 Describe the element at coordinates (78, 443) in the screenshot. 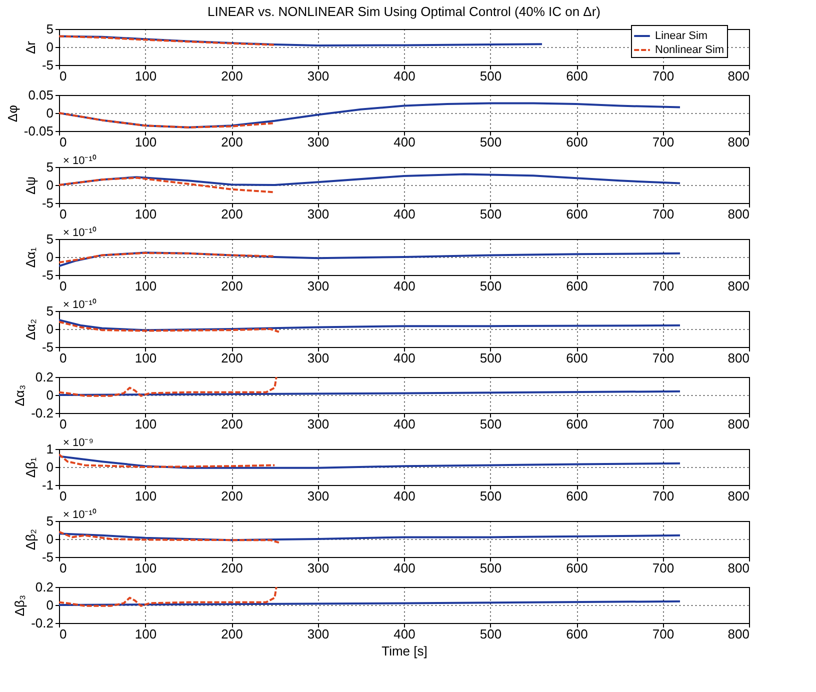

I see `text: × 10⁻⁹` at that location.